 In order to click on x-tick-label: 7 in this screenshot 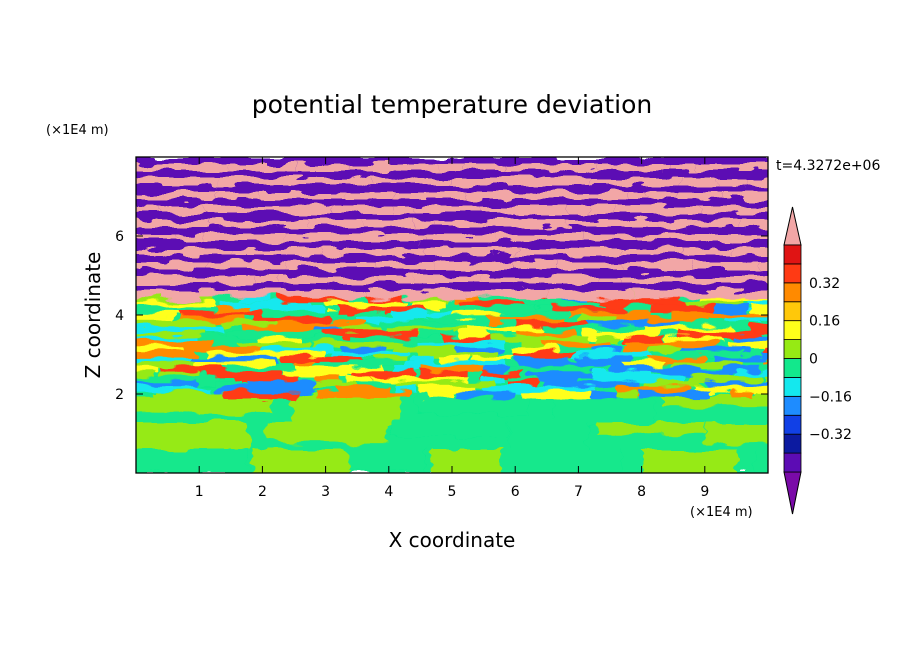, I will do `click(578, 492)`.